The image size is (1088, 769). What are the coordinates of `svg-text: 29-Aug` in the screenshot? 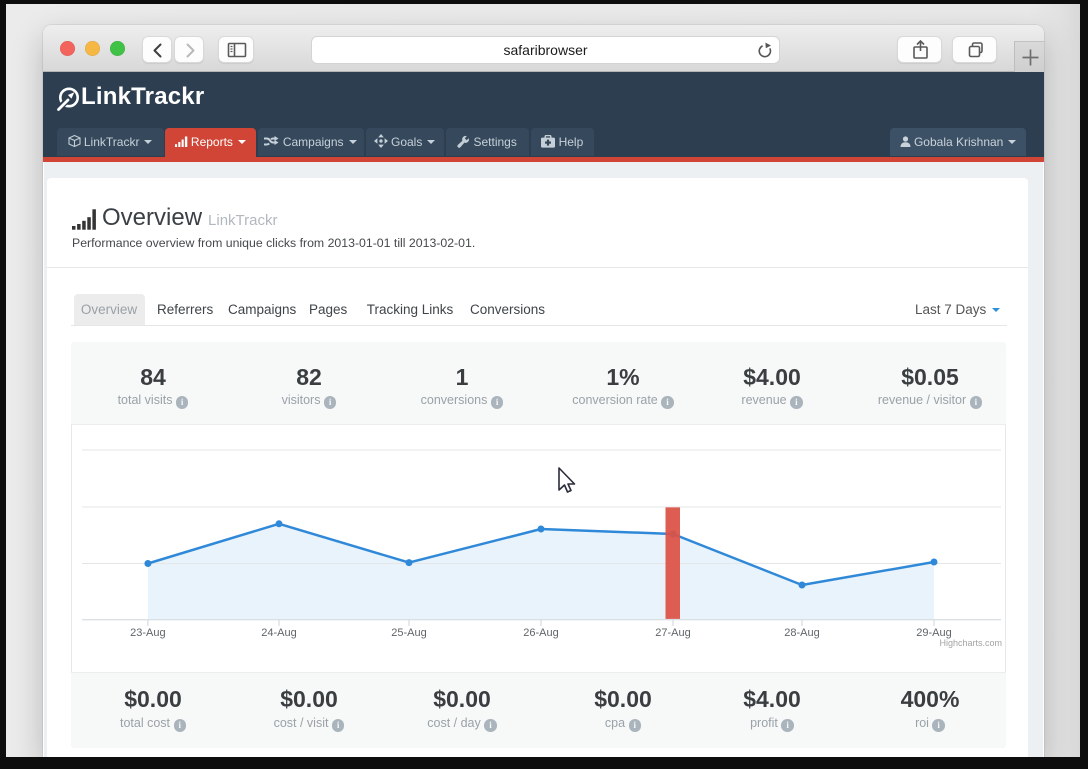 It's located at (933, 633).